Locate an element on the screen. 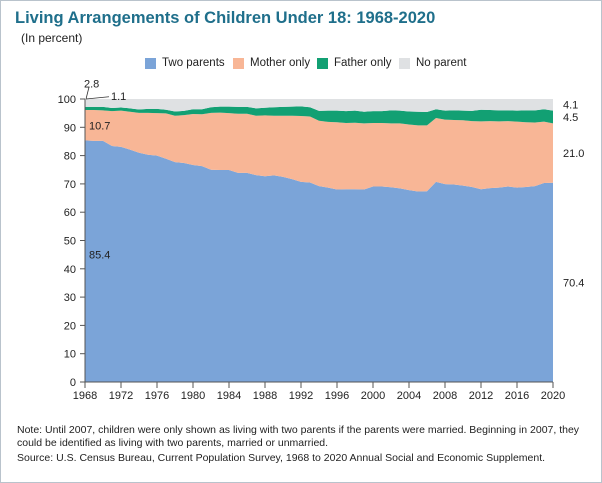  x-tick-label-1980: 1980 is located at coordinates (193, 396).